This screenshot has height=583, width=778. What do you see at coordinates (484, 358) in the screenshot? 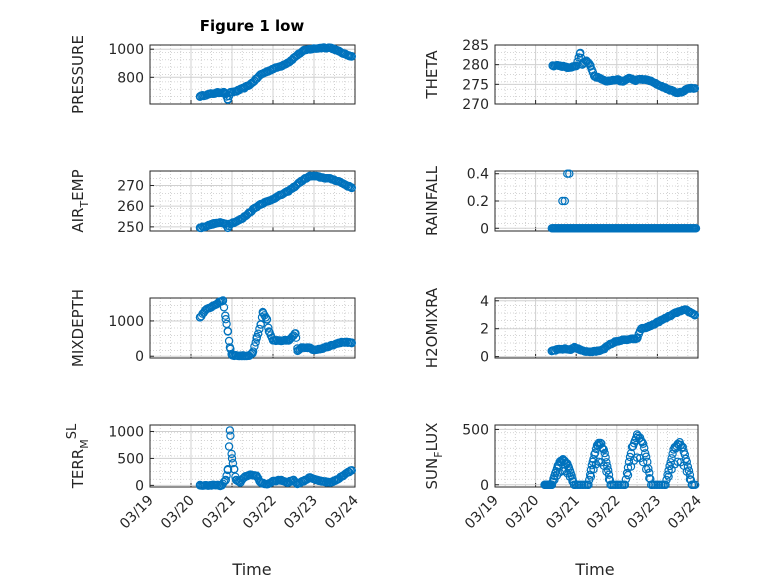
I see `y-tick-label: 0` at bounding box center [484, 358].